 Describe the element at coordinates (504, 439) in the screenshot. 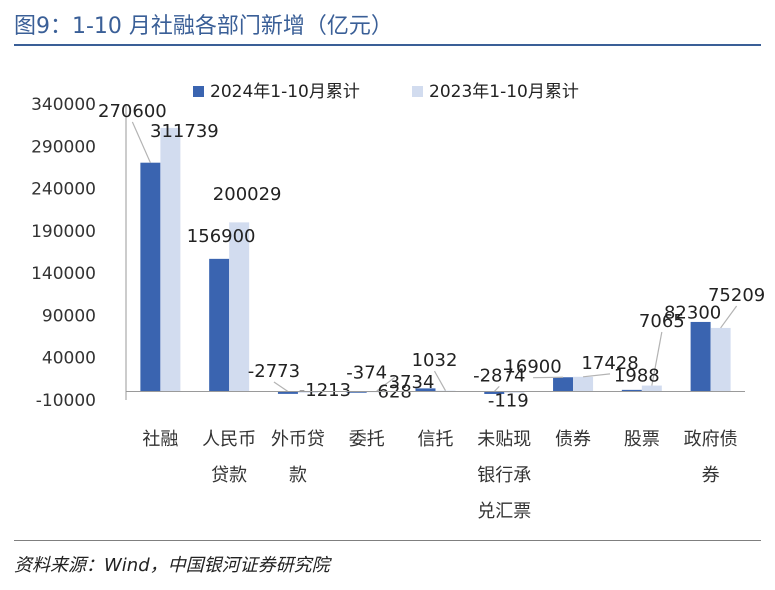

I see `category-label: 未贴现` at that location.